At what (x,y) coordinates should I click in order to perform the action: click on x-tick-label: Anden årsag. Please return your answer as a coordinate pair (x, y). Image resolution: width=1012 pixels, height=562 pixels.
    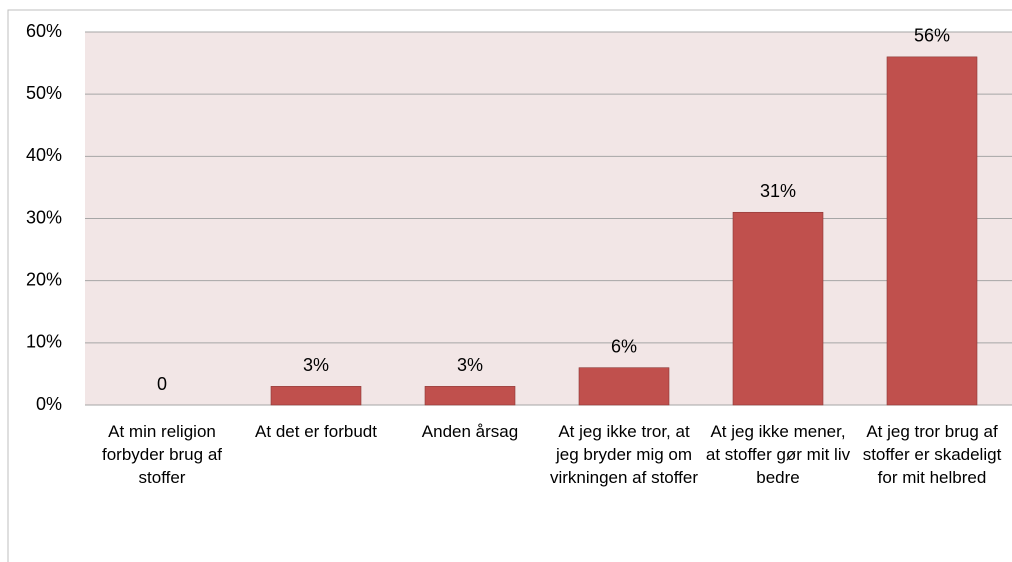
    Looking at the image, I should click on (470, 431).